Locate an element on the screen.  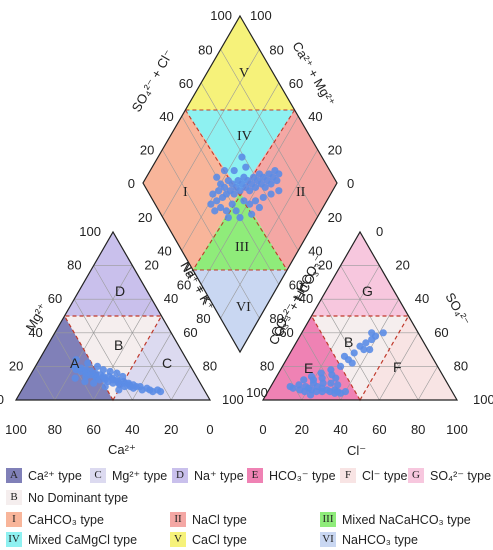
zone-a is located at coordinates (64, 358).